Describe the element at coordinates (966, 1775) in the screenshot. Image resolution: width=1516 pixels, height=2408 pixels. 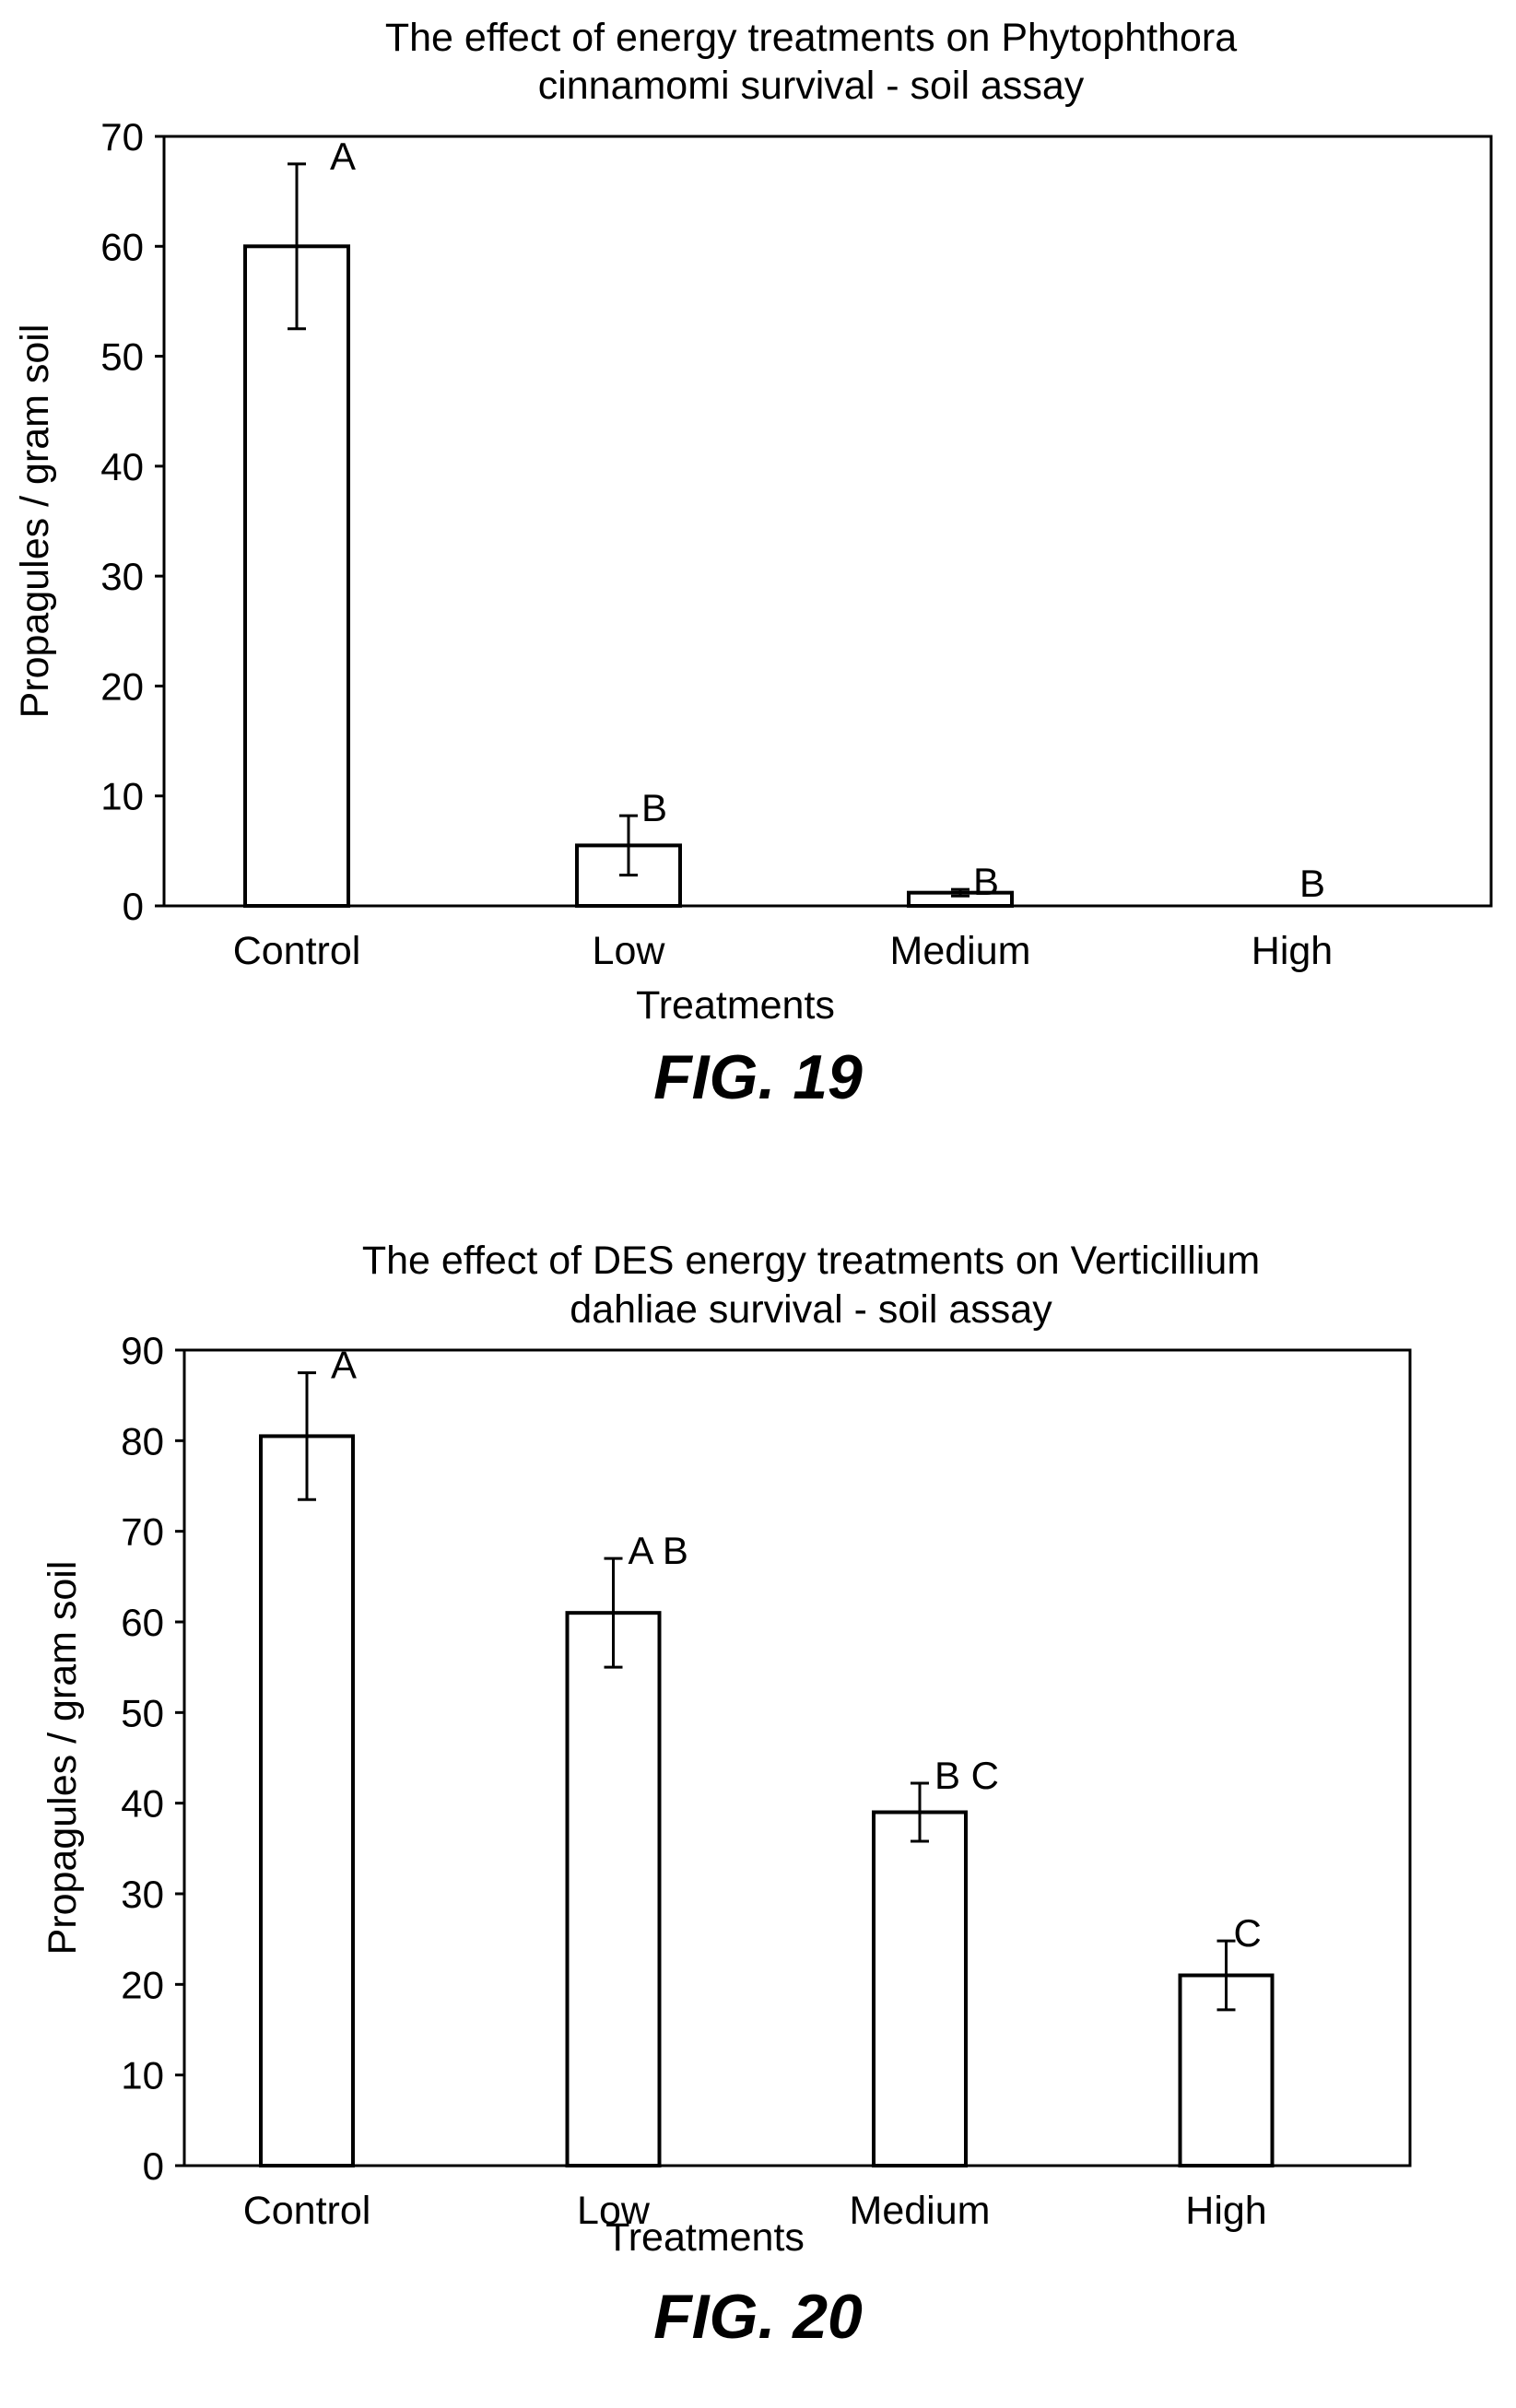
I see `significance-letter: B C` at that location.